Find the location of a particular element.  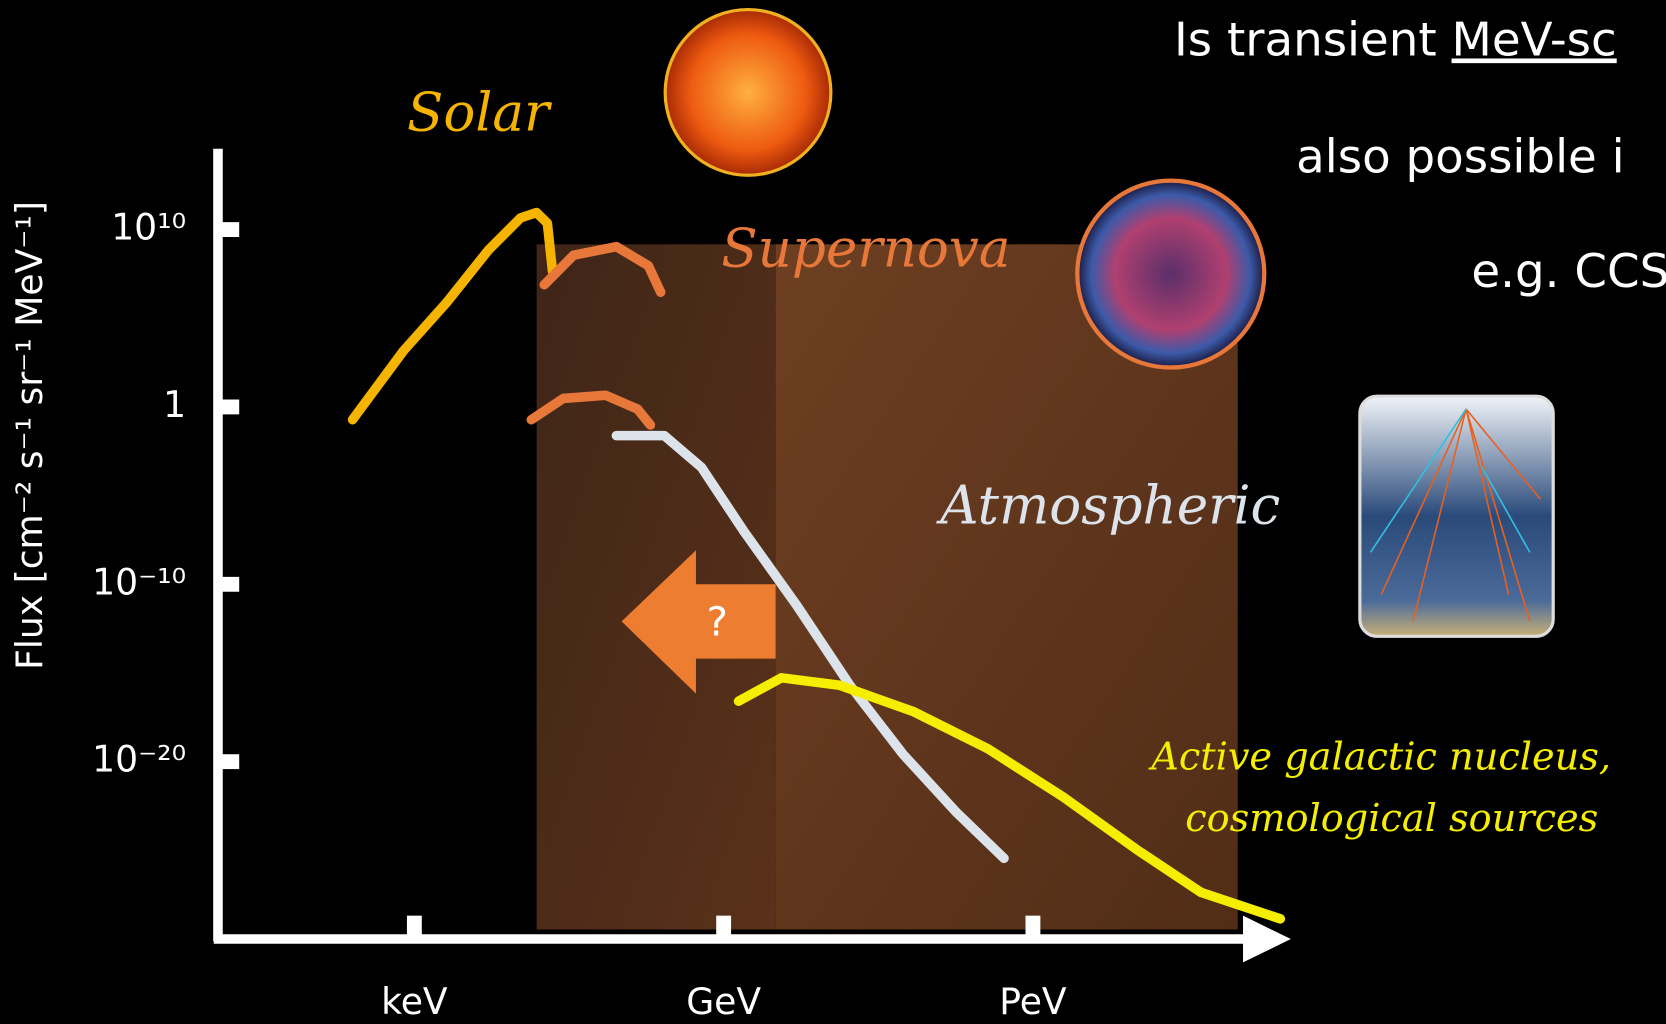

annotation: ? is located at coordinates (717, 622).